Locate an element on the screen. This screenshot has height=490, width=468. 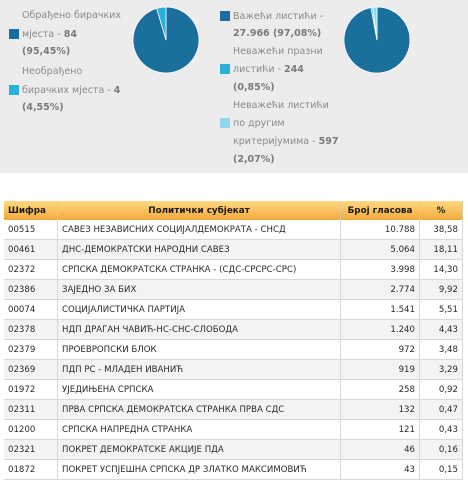
cell-party: ЗАЈЕДНО ЗА БИХ is located at coordinates (199, 289).